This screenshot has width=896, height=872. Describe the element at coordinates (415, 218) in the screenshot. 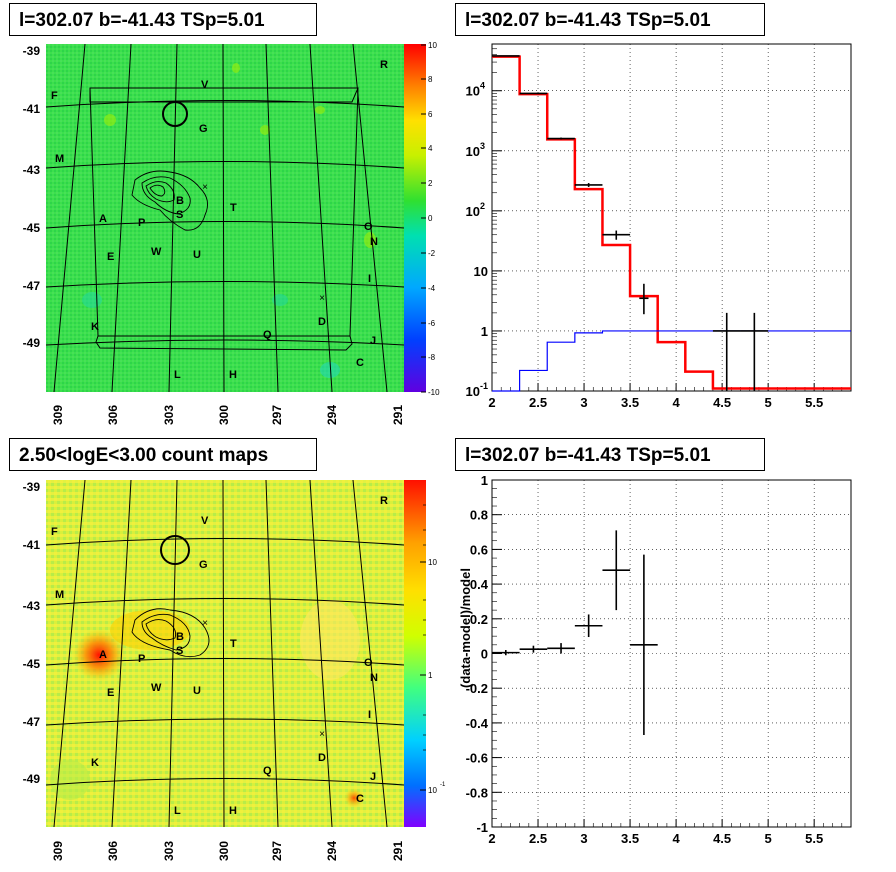

I see `residual-colorbar` at that location.